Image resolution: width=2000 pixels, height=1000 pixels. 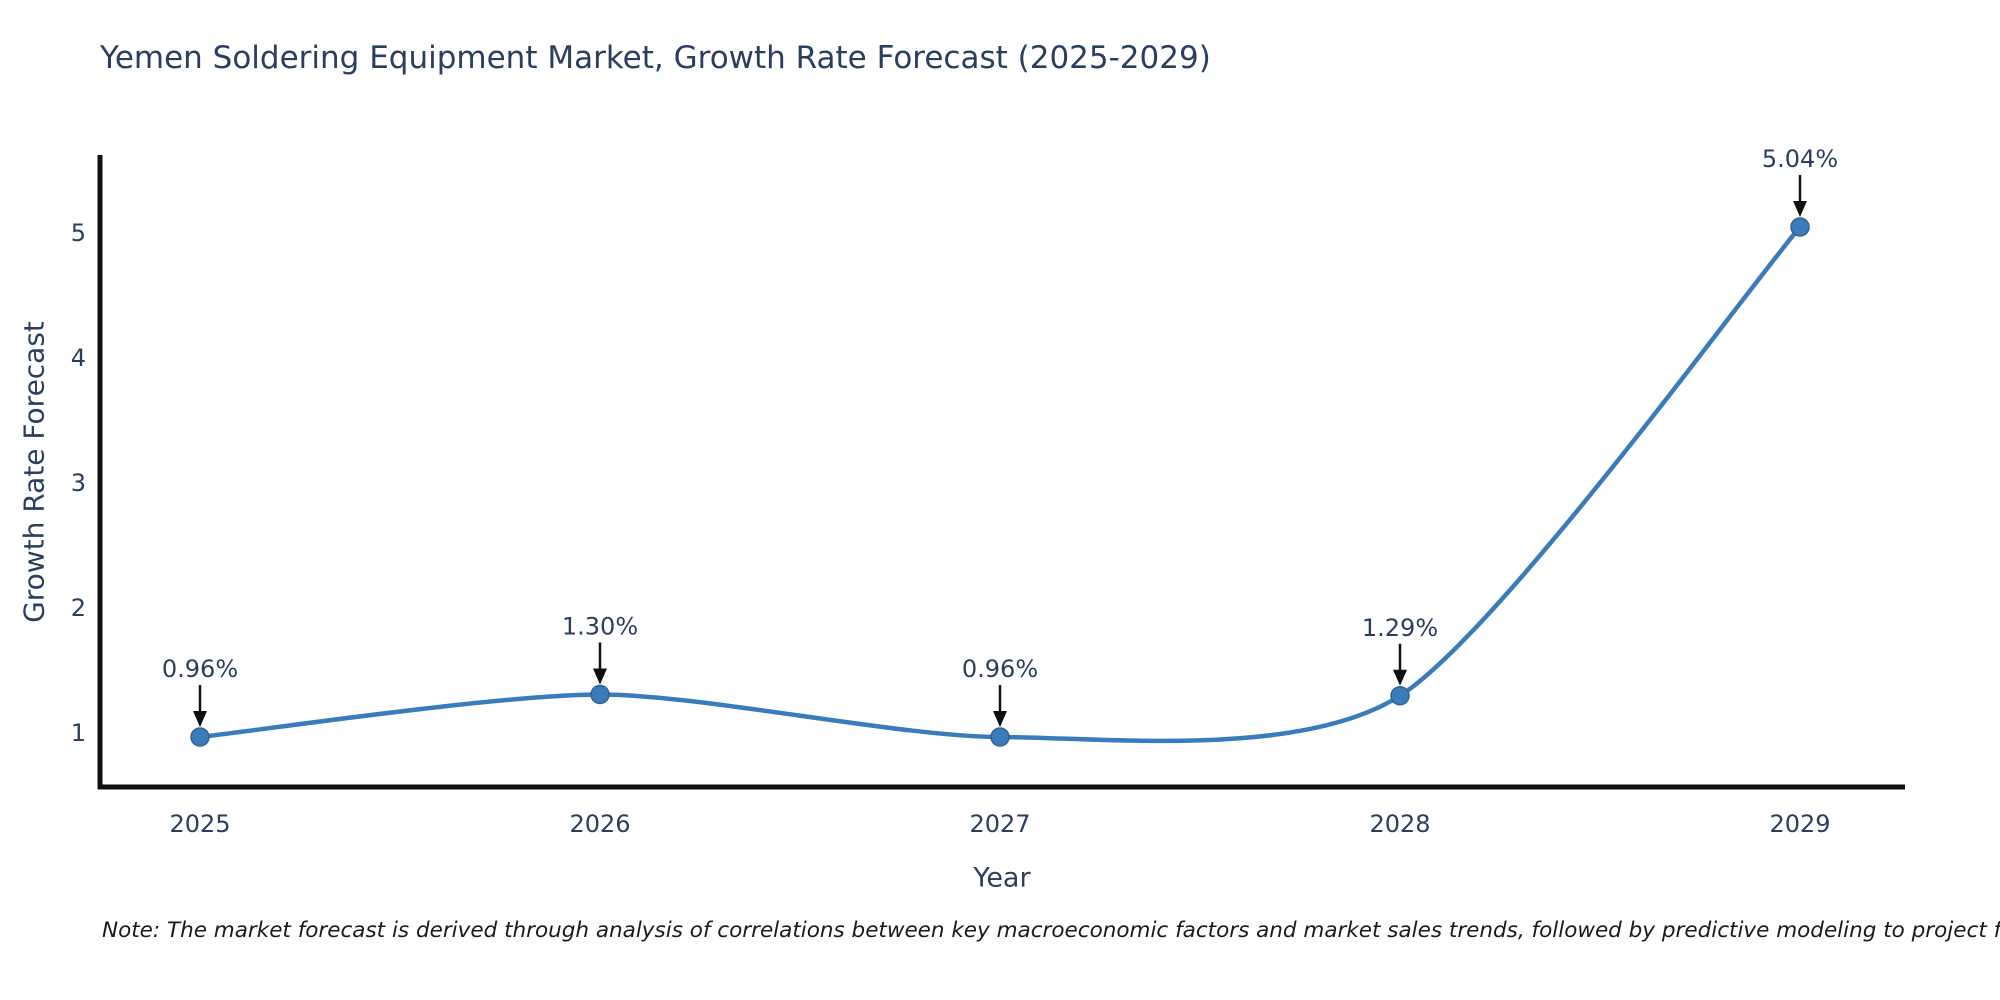 What do you see at coordinates (600, 627) in the screenshot?
I see `data-point-label: 1.30%` at bounding box center [600, 627].